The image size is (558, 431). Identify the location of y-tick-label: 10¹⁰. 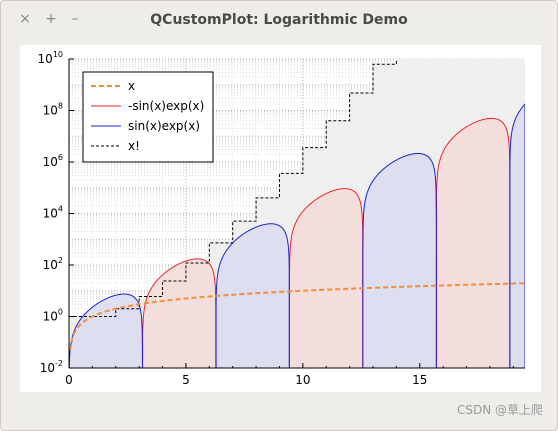
(50, 58).